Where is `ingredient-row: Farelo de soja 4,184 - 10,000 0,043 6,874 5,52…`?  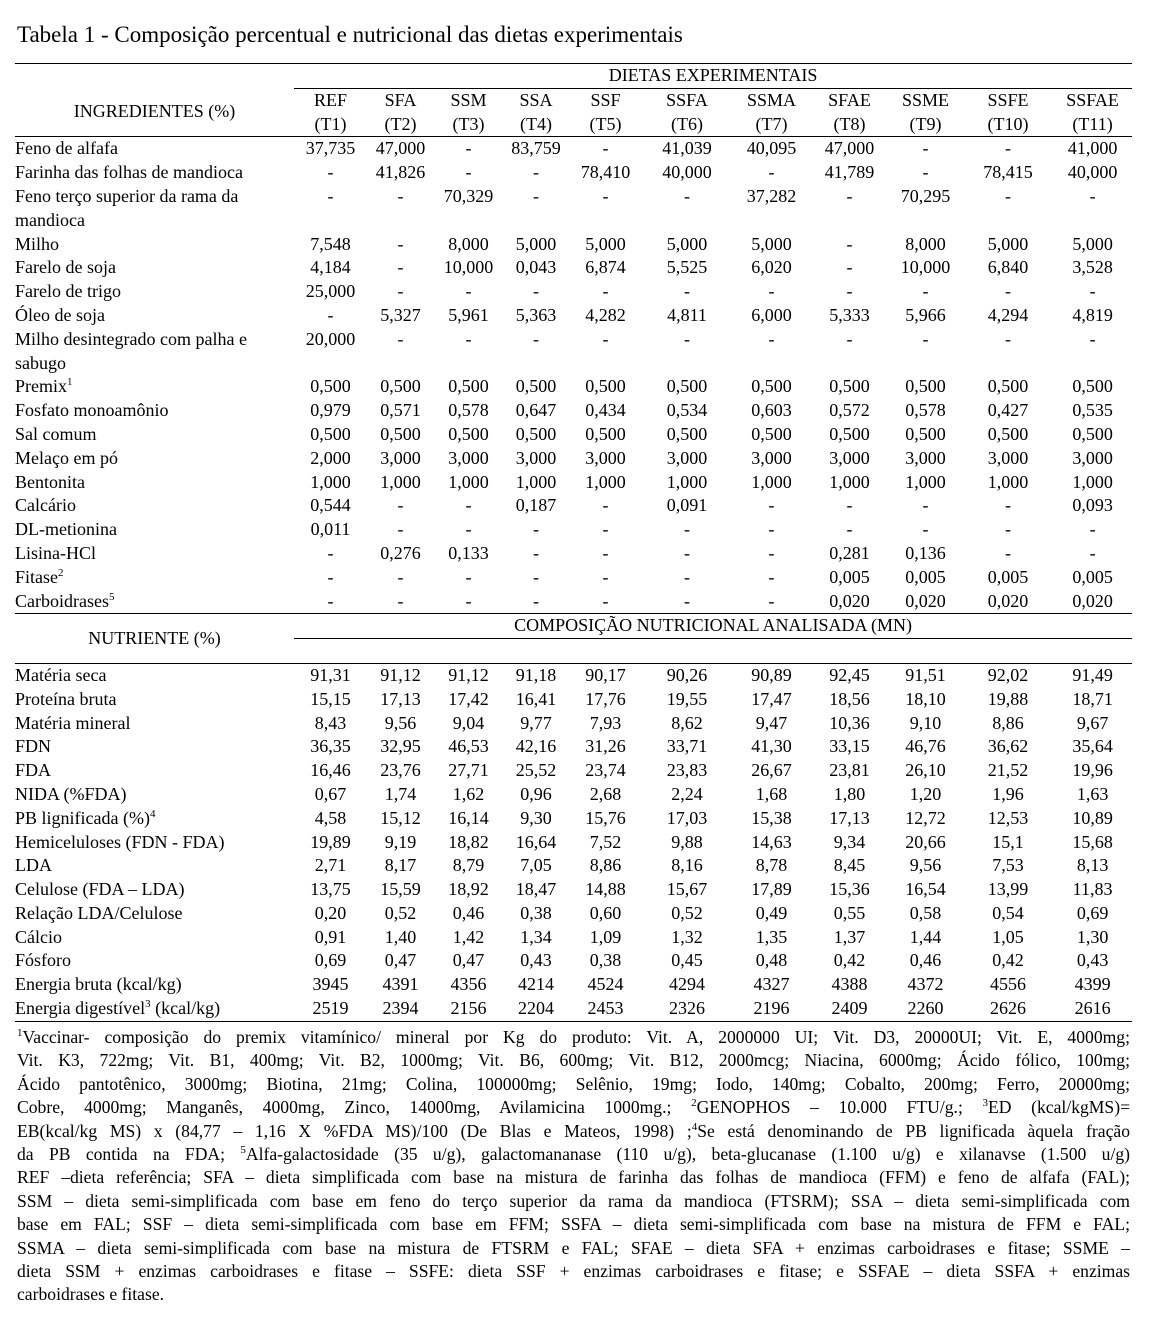
ingredient-row: Farelo de soja 4,184 - 10,000 0,043 6,874 5,52… is located at coordinates (573, 268).